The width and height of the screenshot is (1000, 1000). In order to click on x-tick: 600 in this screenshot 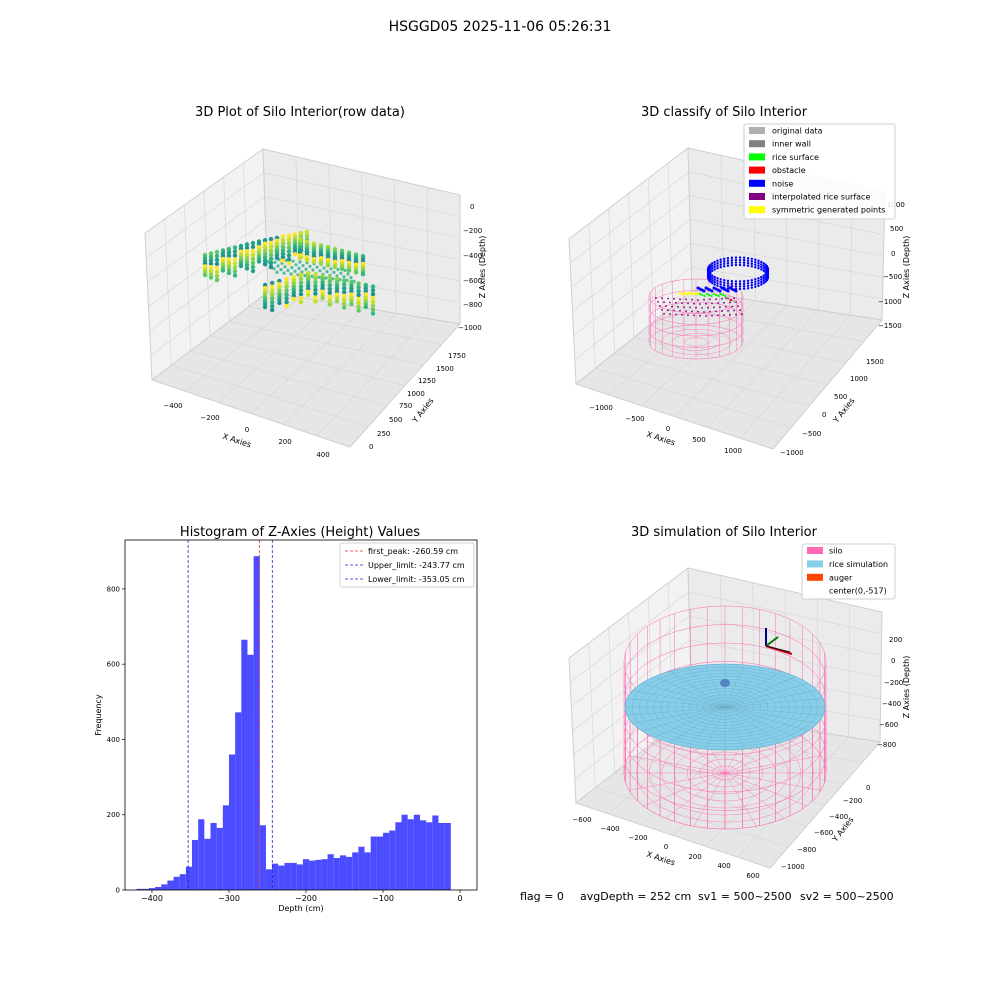, I will do `click(752, 876)`.